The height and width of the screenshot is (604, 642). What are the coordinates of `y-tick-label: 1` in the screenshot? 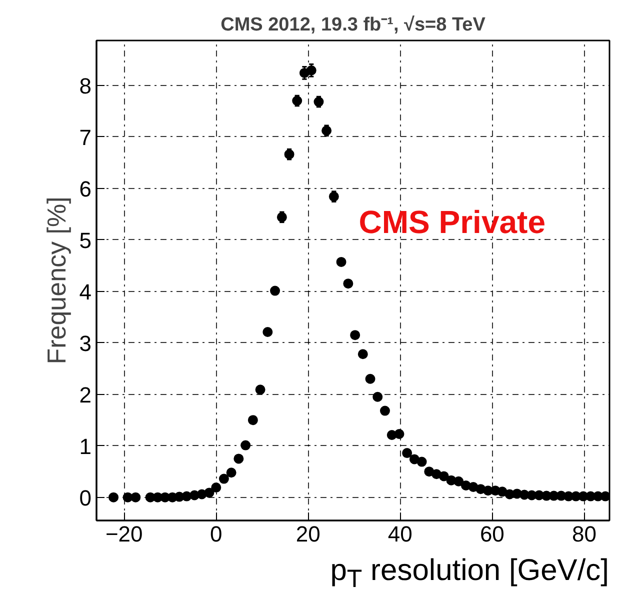 It's located at (85, 446).